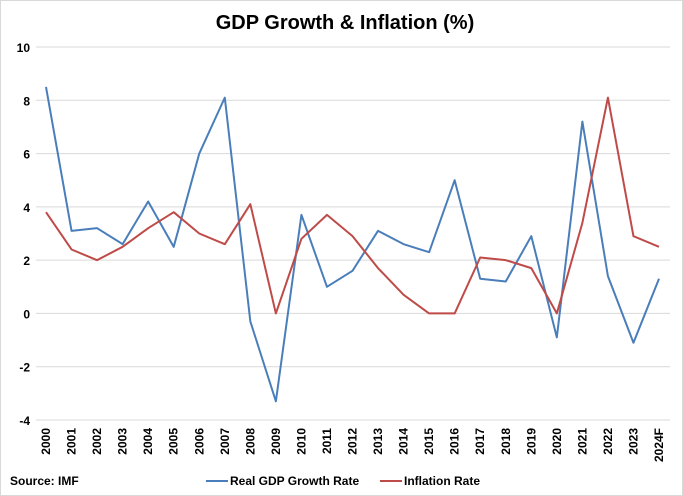 Image resolution: width=683 pixels, height=496 pixels. What do you see at coordinates (455, 441) in the screenshot?
I see `x-tick-label: 2016` at bounding box center [455, 441].